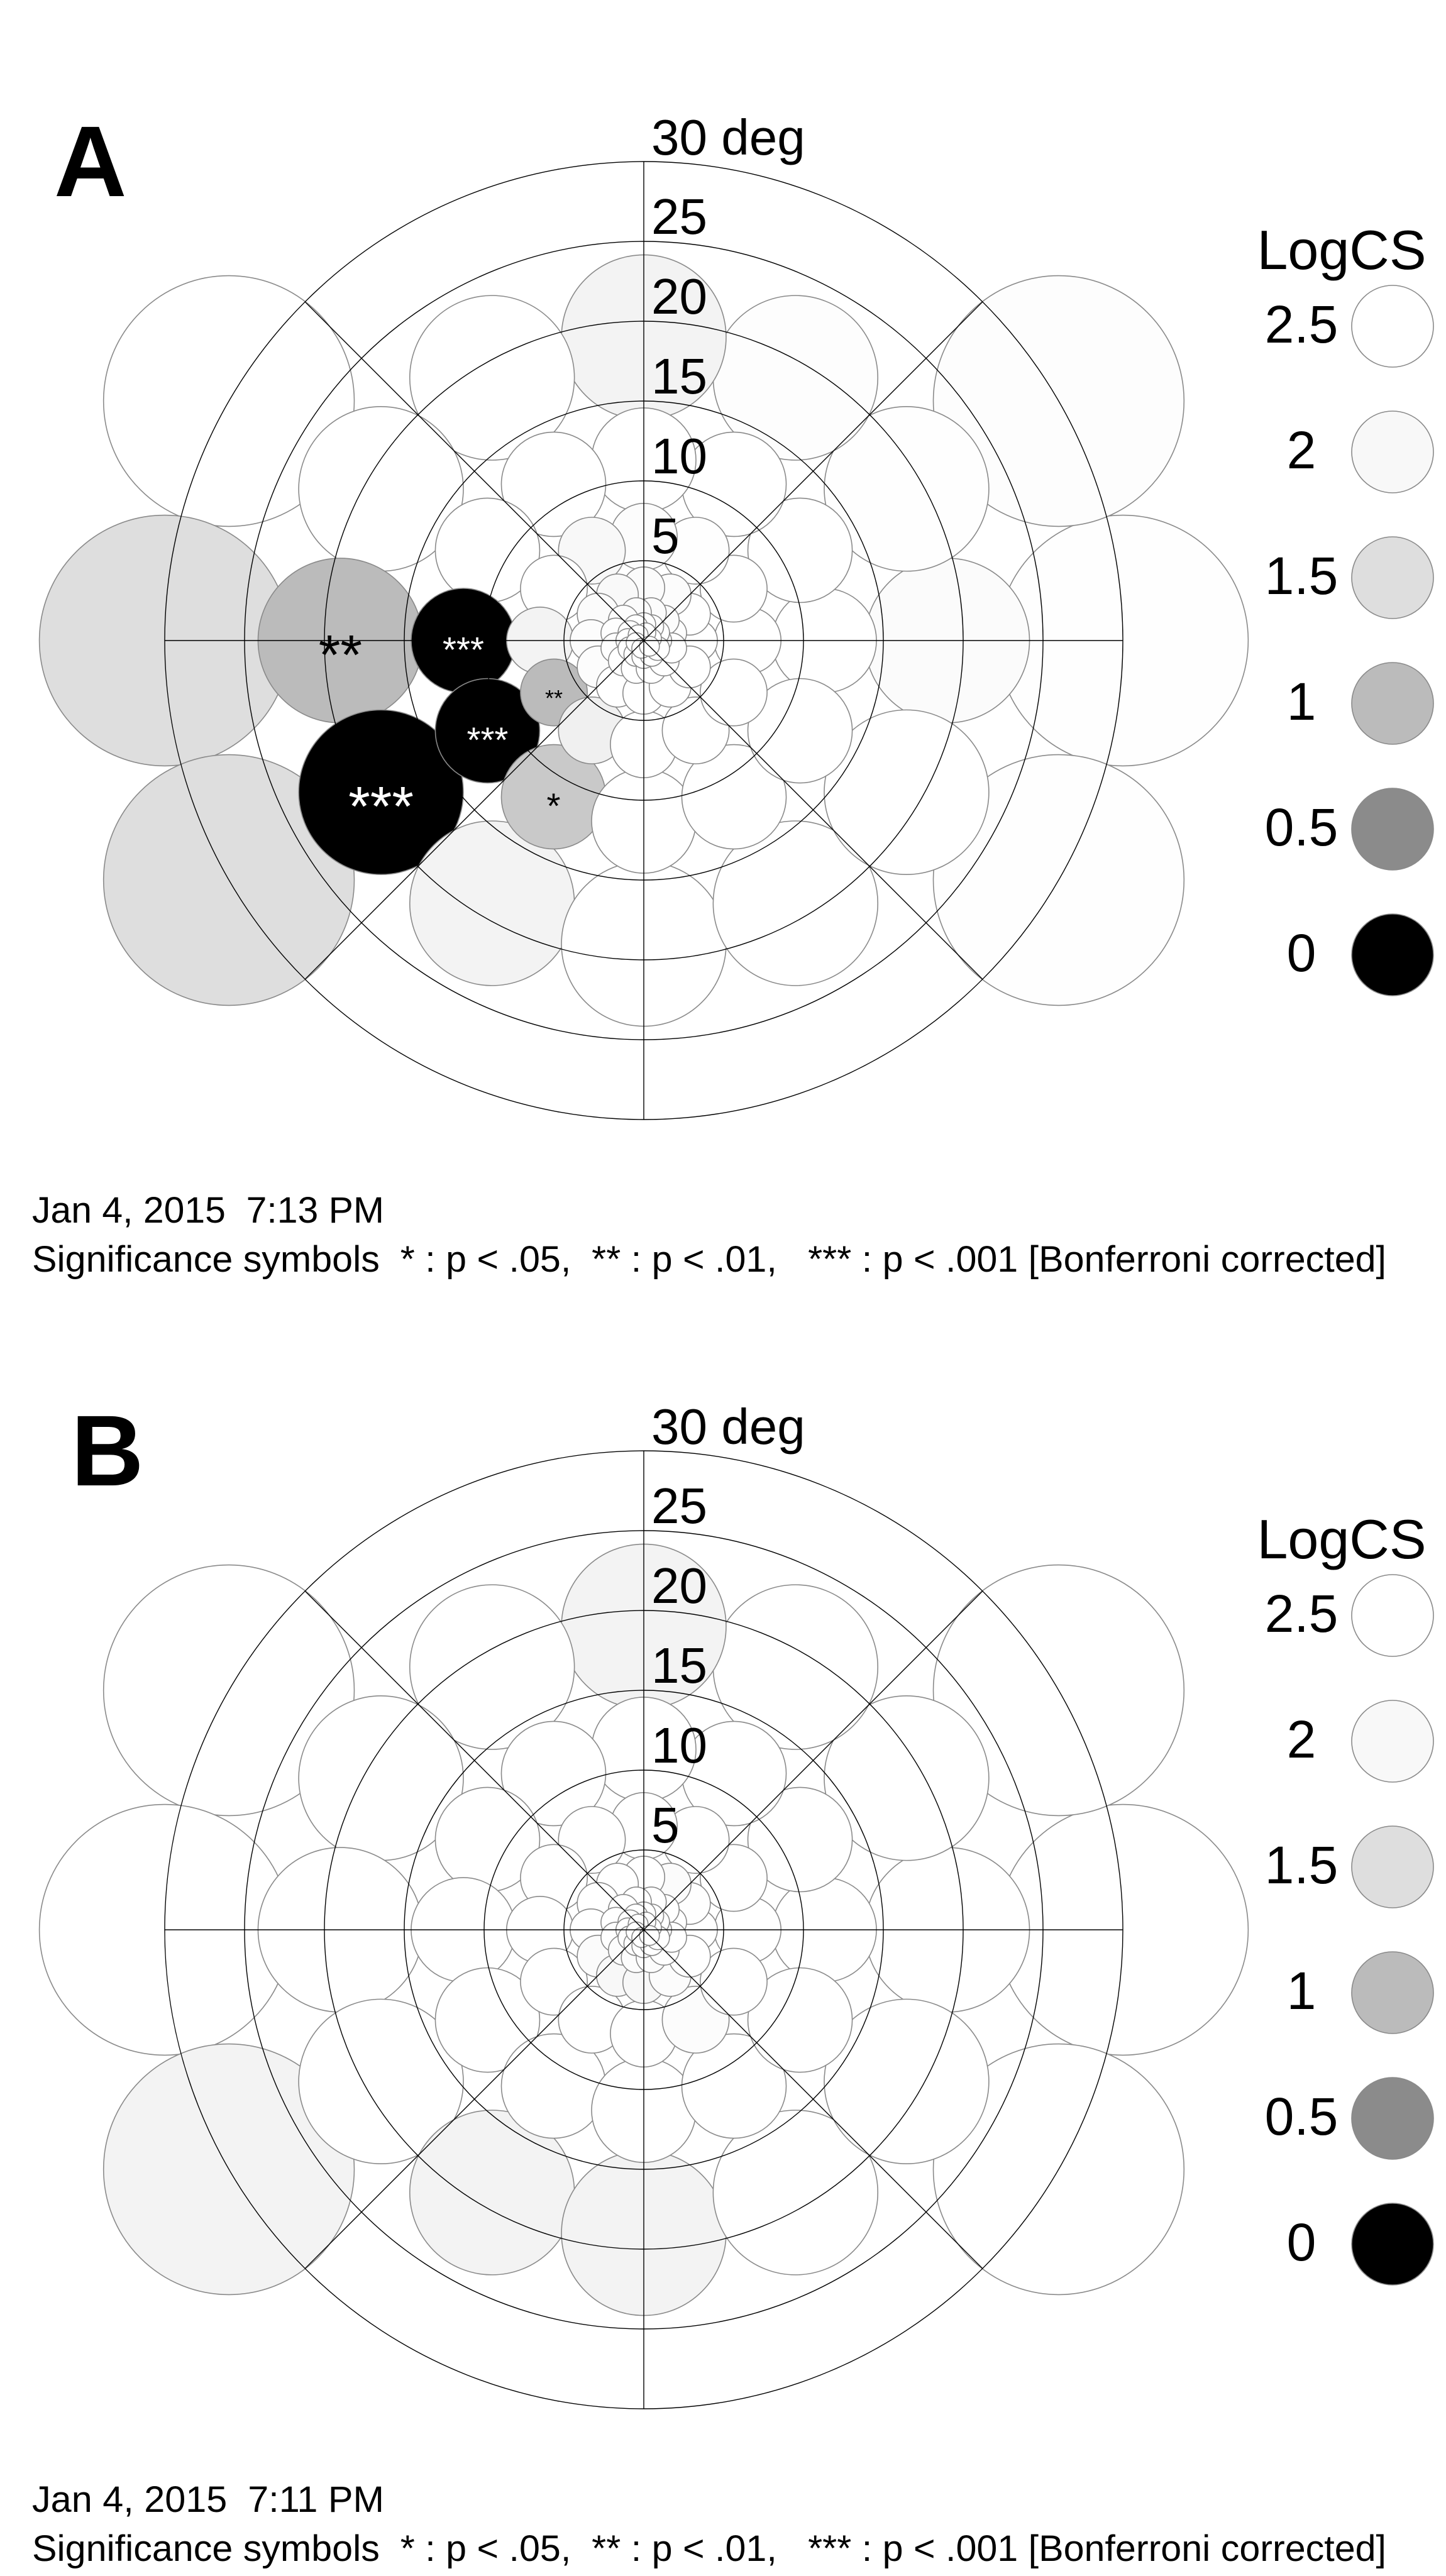 The image size is (1446, 2576). Describe the element at coordinates (554, 806) in the screenshot. I see `significance-symbol: *` at that location.